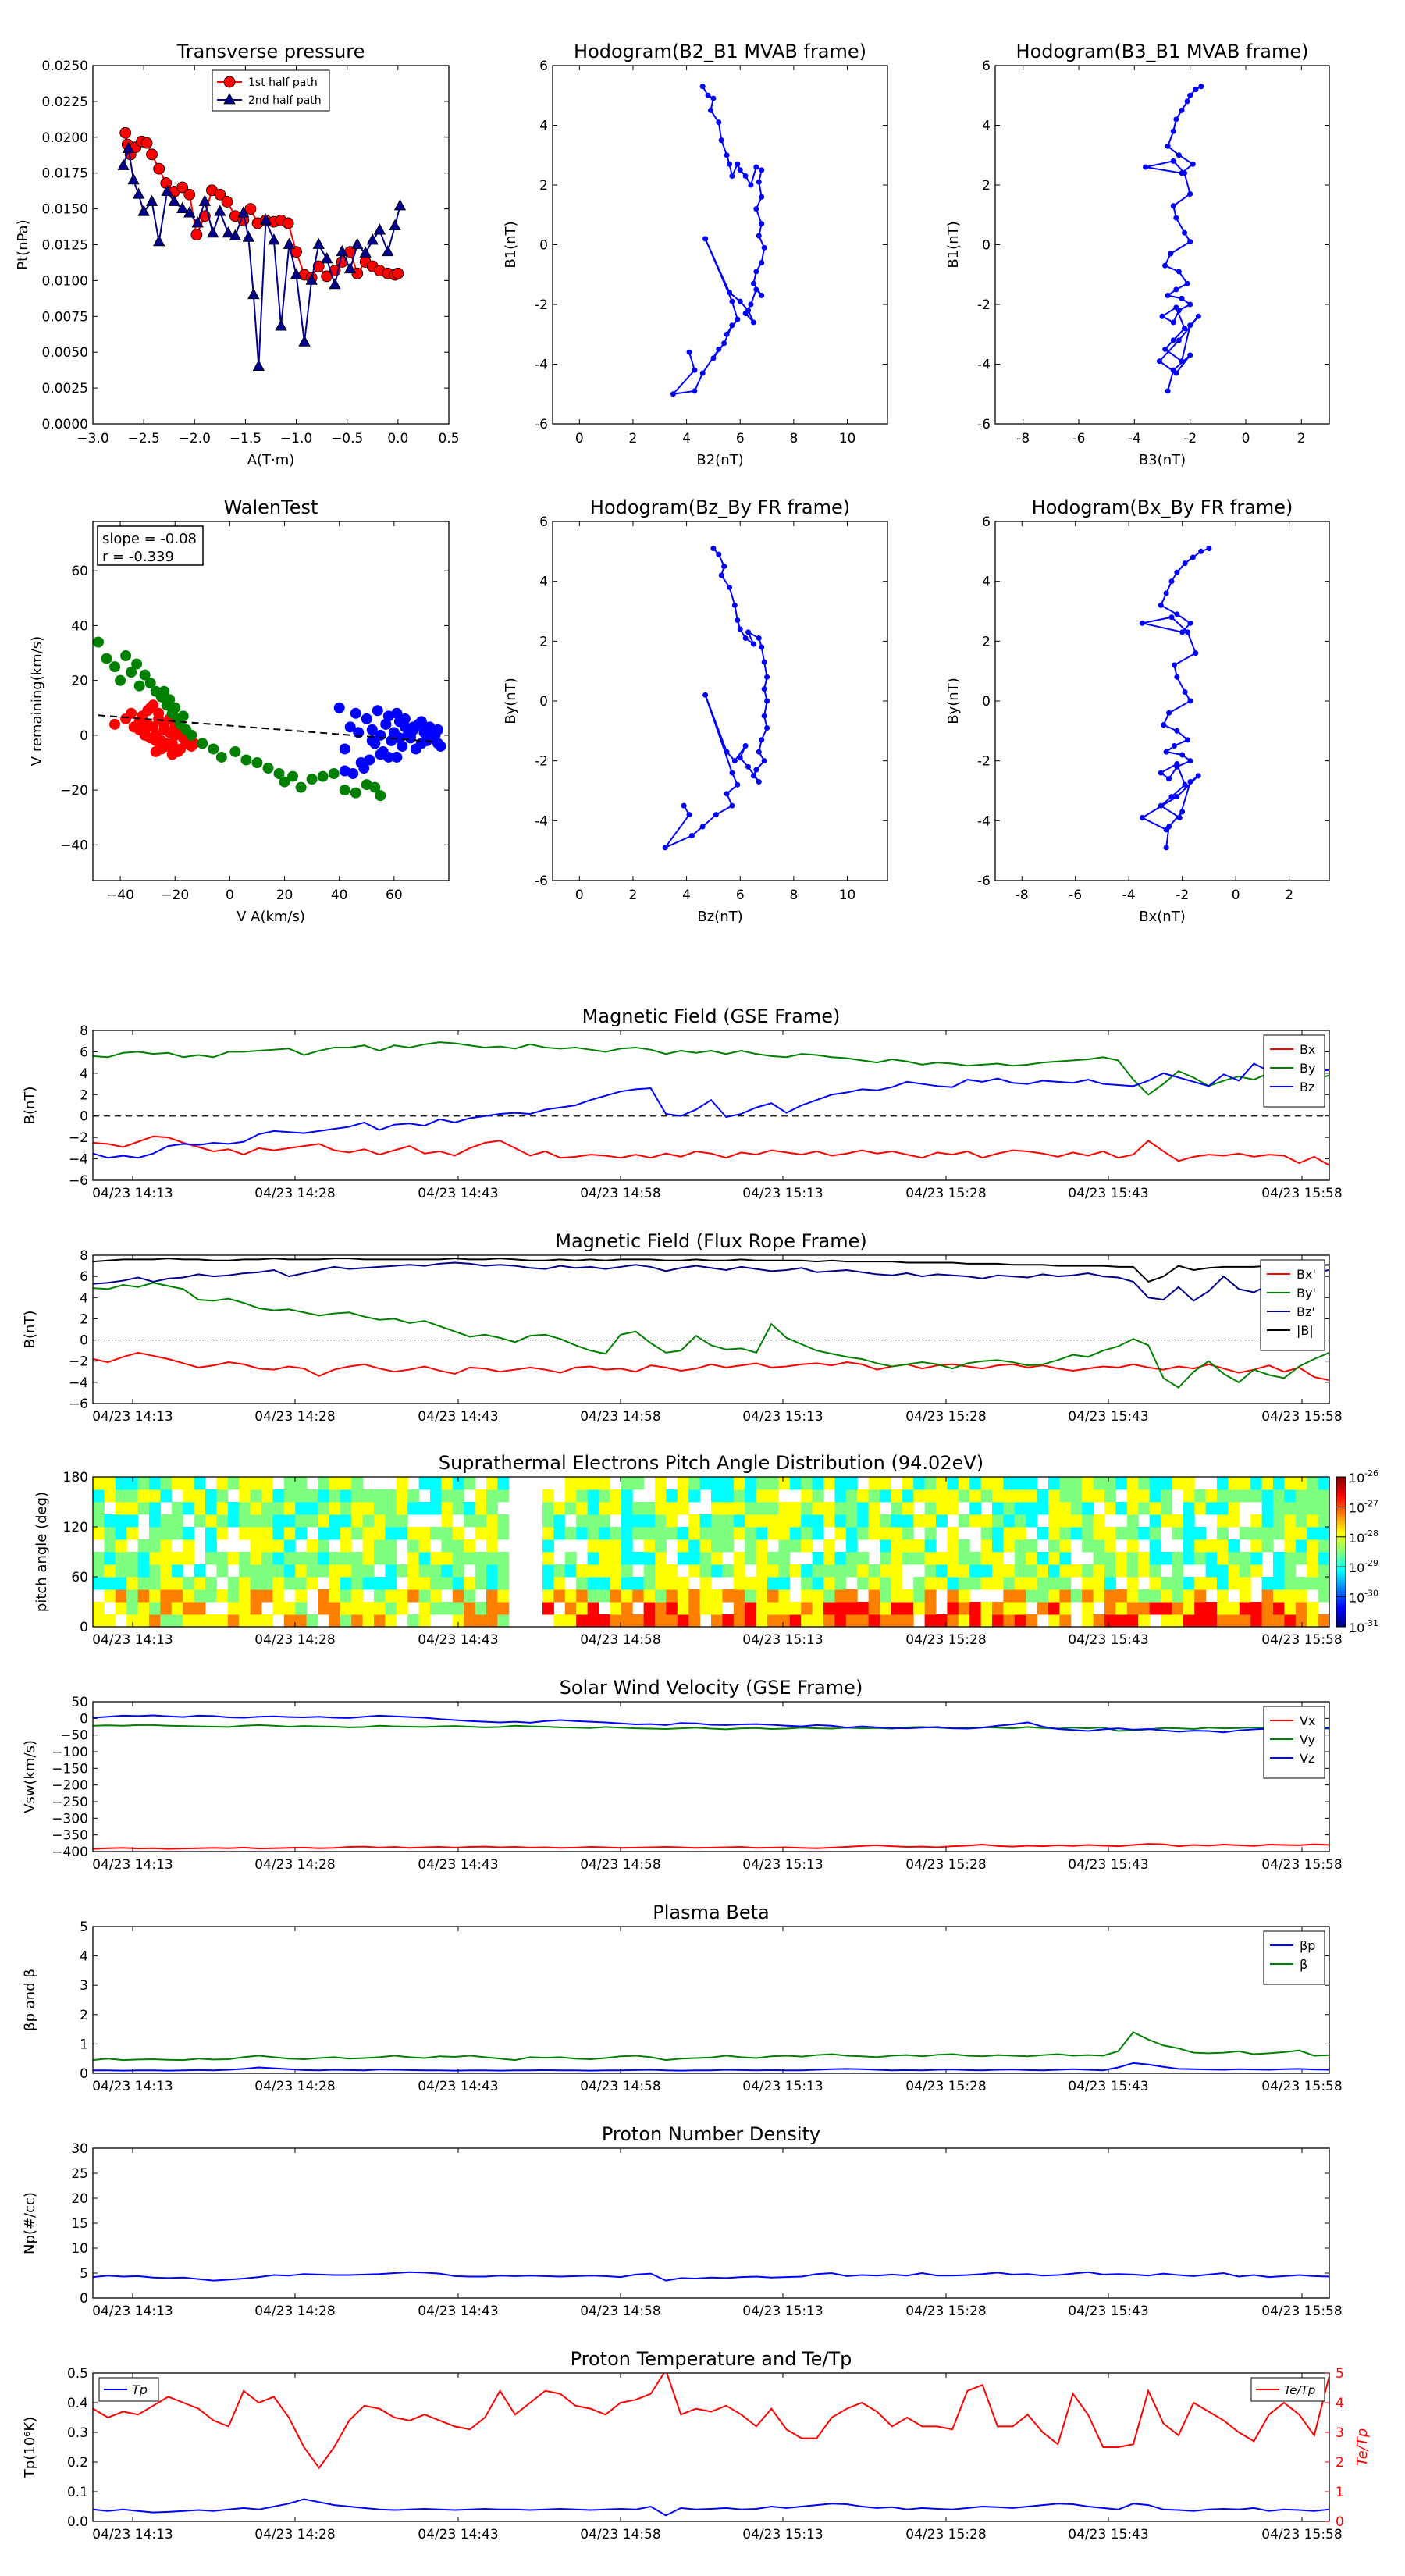 The image size is (1405, 2576). What do you see at coordinates (1023, 895) in the screenshot?
I see `x-tick-label: -8` at bounding box center [1023, 895].